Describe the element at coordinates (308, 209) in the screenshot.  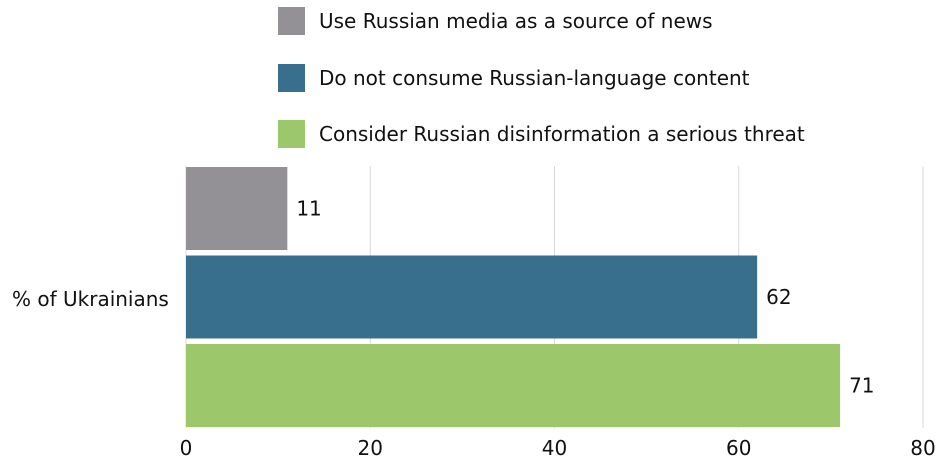
I see `bar-value-label-0: 11` at that location.